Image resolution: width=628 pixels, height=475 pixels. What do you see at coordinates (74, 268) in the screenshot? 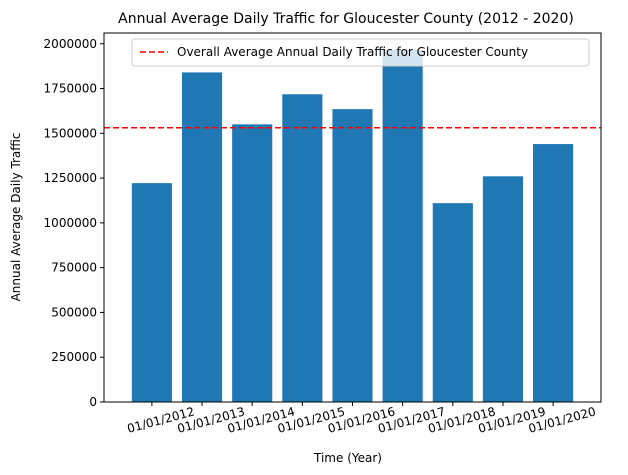
I see `y-tick-label: 750000` at bounding box center [74, 268].